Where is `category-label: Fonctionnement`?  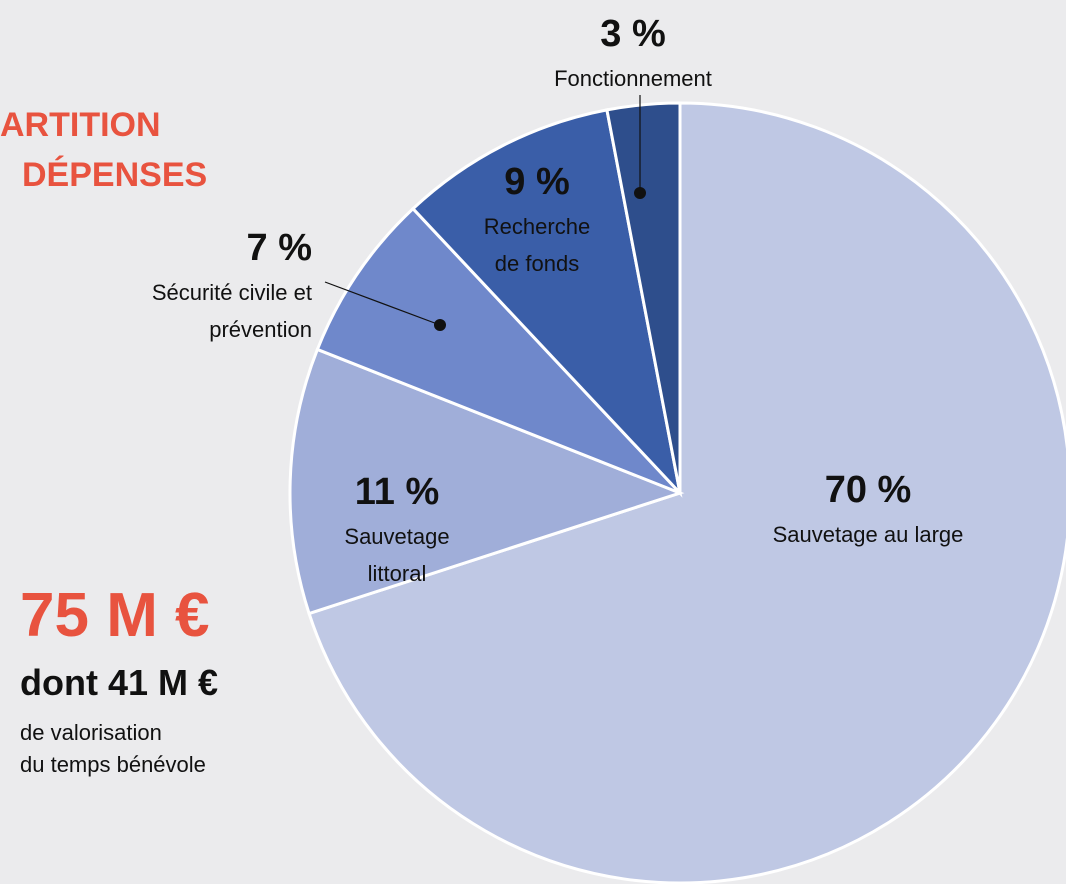 category-label: Fonctionnement is located at coordinates (633, 78).